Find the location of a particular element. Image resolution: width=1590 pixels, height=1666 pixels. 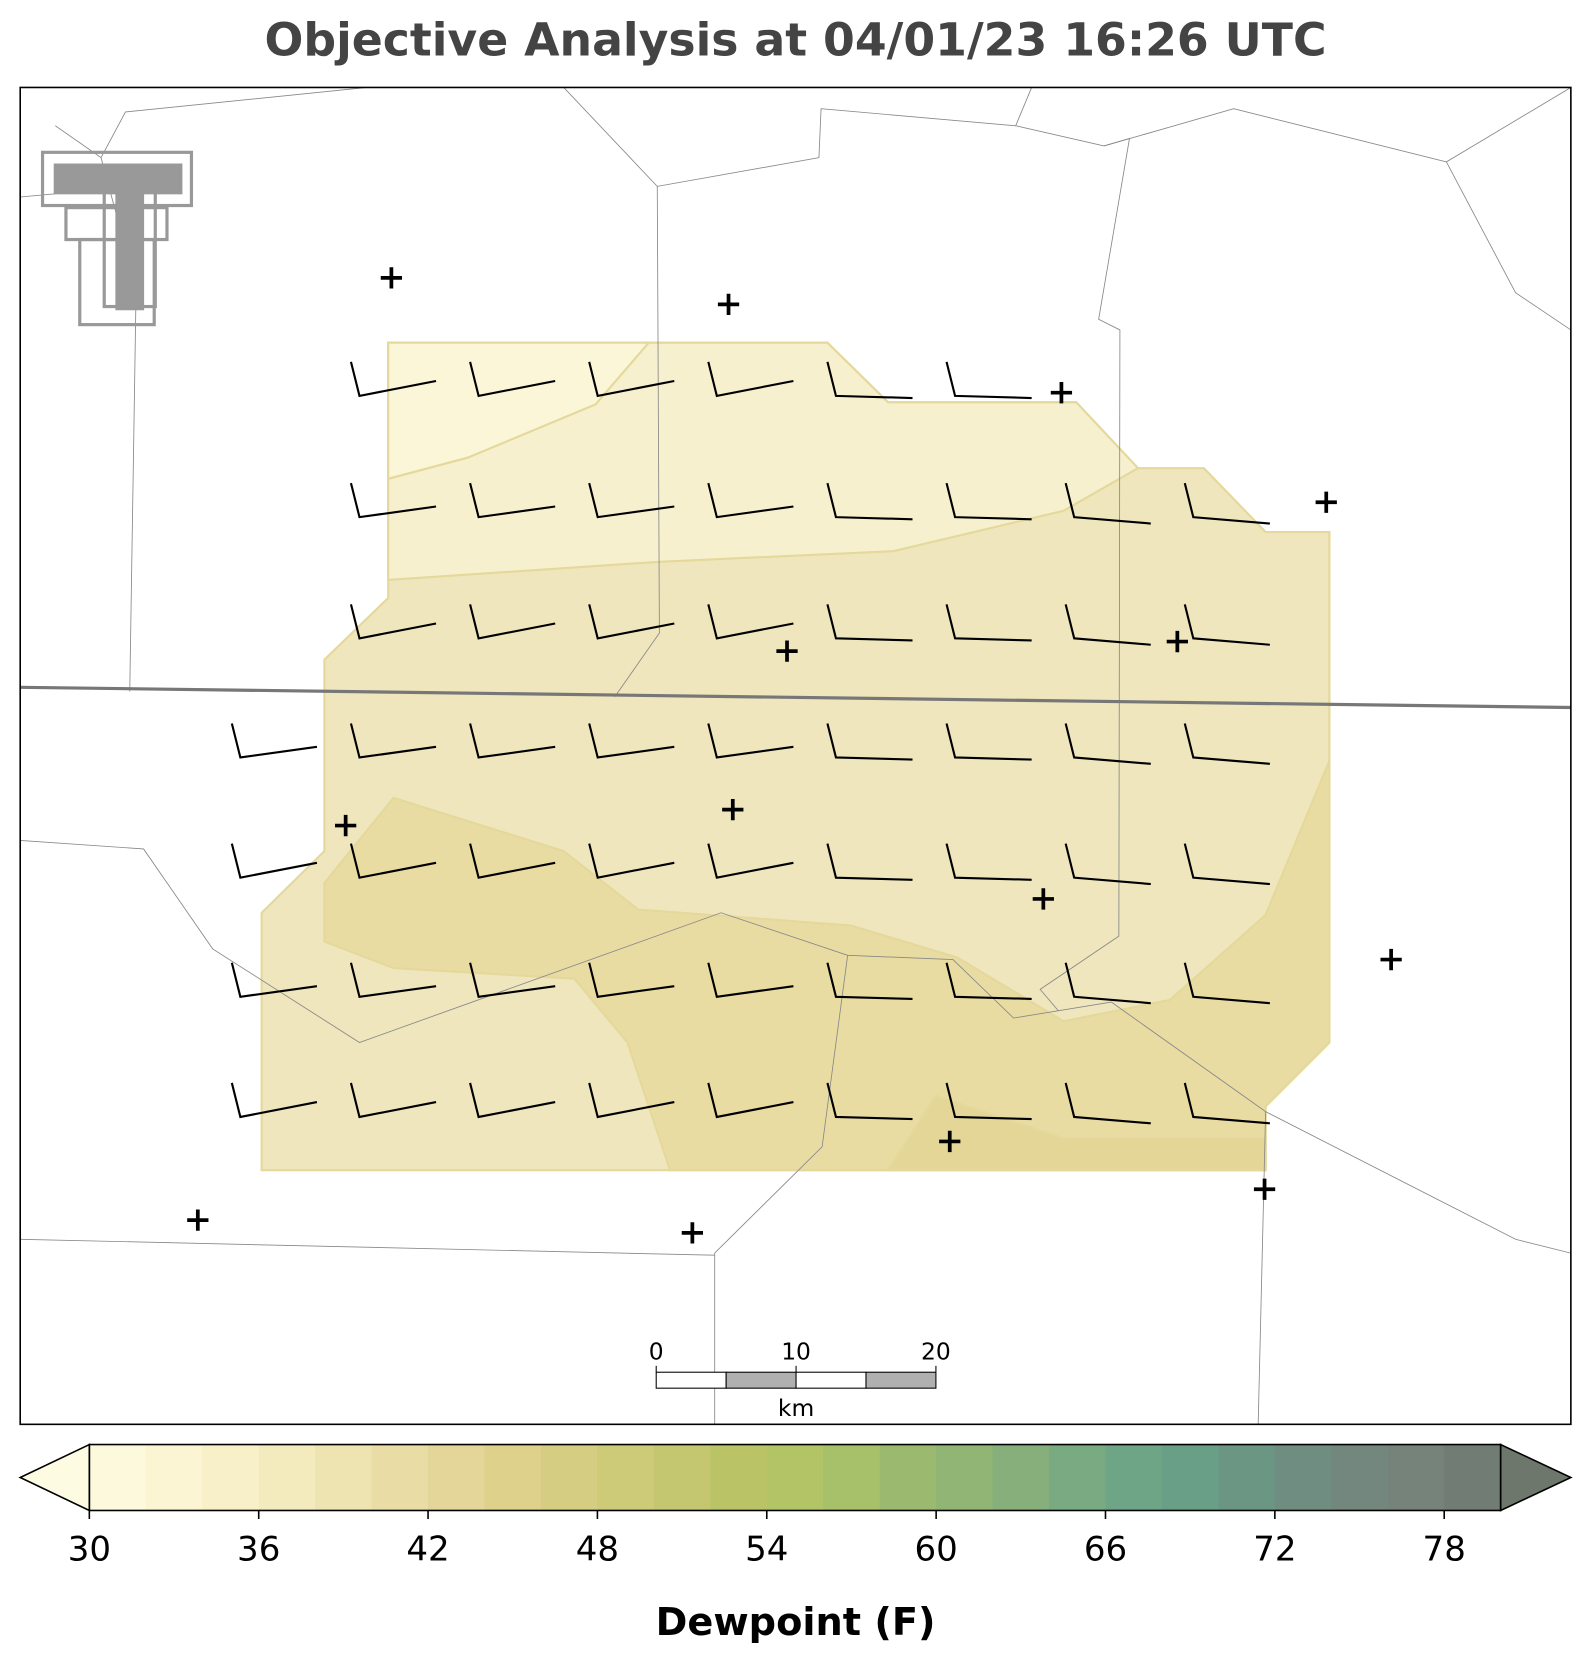

logo-part is located at coordinates (130, 250).